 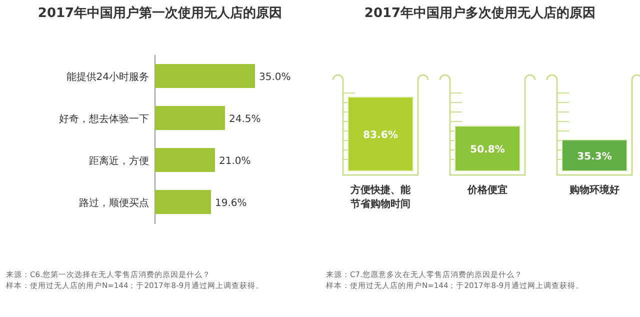 I want to click on chart-title: 2017年中国用户第一次使用无人店的原因, so click(x=160, y=13).